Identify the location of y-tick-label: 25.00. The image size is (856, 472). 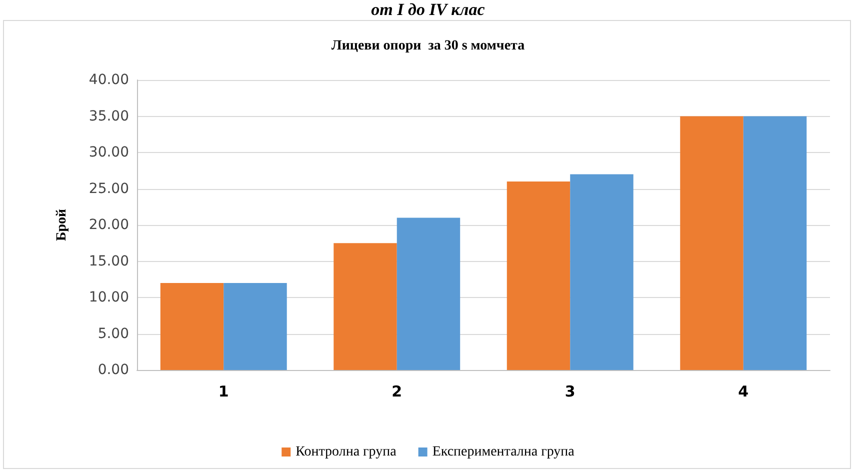
(108, 188).